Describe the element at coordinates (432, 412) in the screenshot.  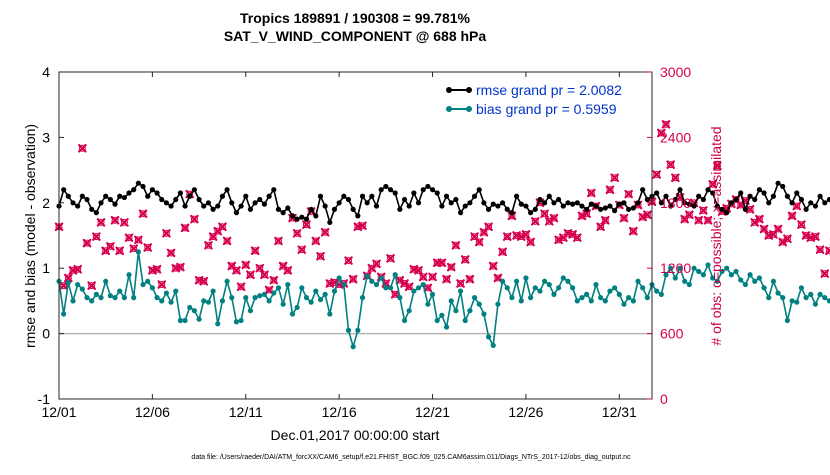
I see `x-tick-label-4: 12/21` at that location.